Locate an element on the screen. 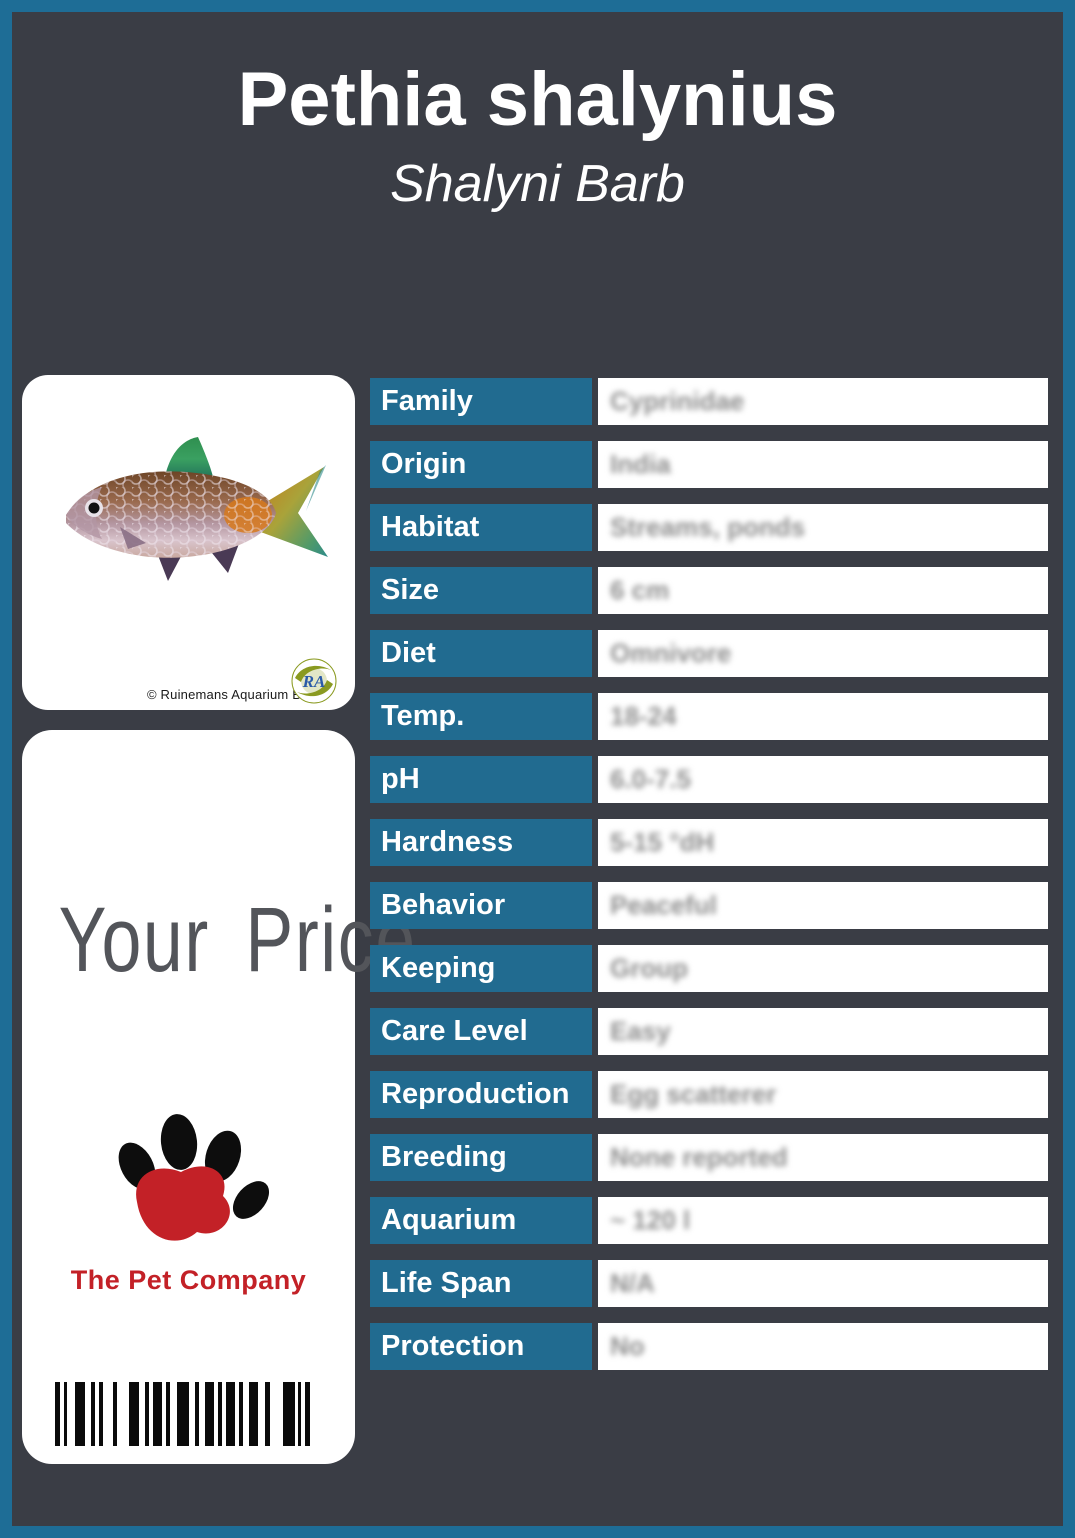  table-row: Origin India is located at coordinates (709, 464).